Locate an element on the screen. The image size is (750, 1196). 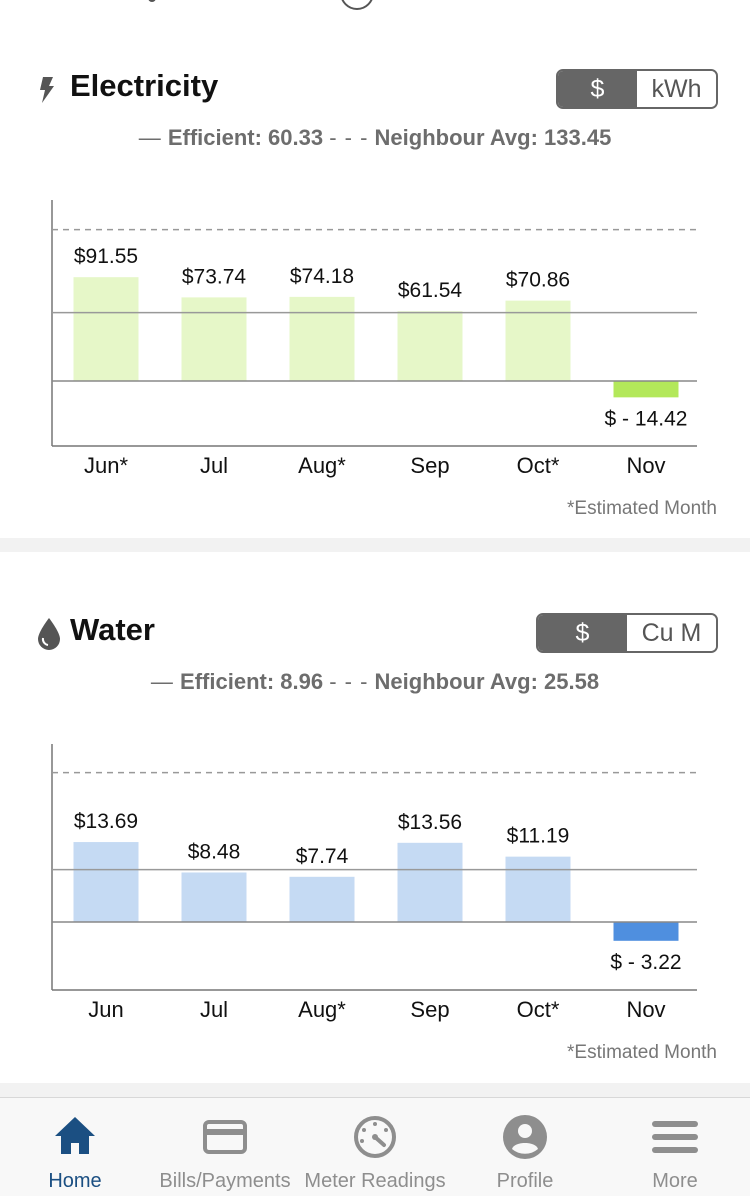
nav-more-label: More is located at coordinates (675, 1181).